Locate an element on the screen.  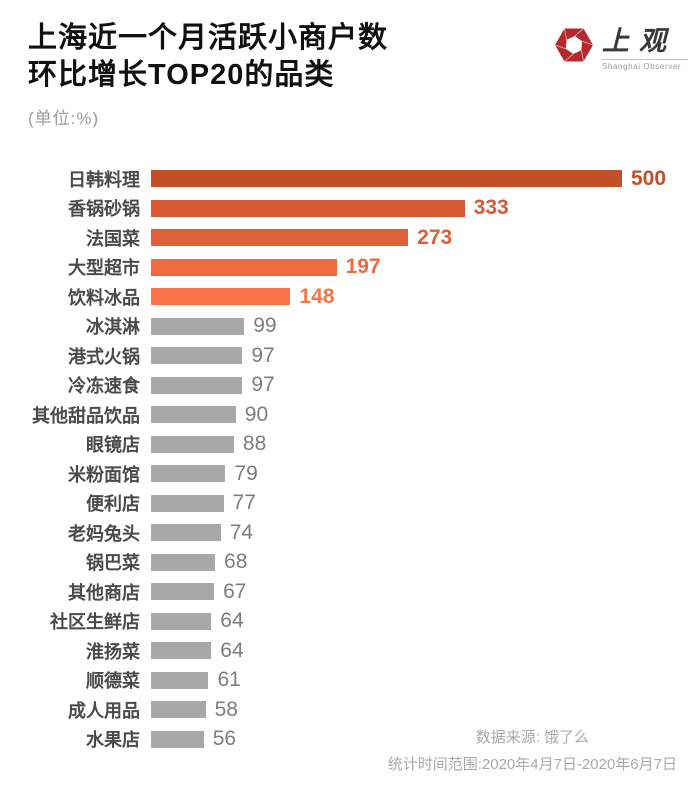
category-label: 港式火锅 is located at coordinates (104, 356).